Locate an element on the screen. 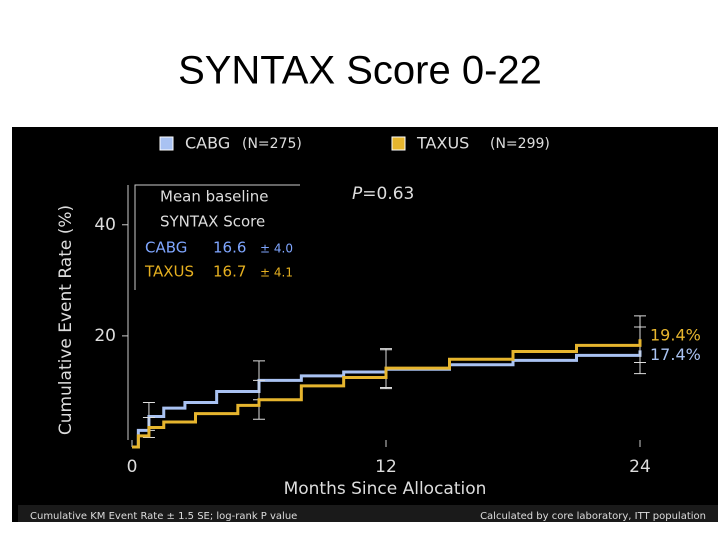 This screenshot has width=720, height=544. end-label: 19.4% is located at coordinates (675, 335).